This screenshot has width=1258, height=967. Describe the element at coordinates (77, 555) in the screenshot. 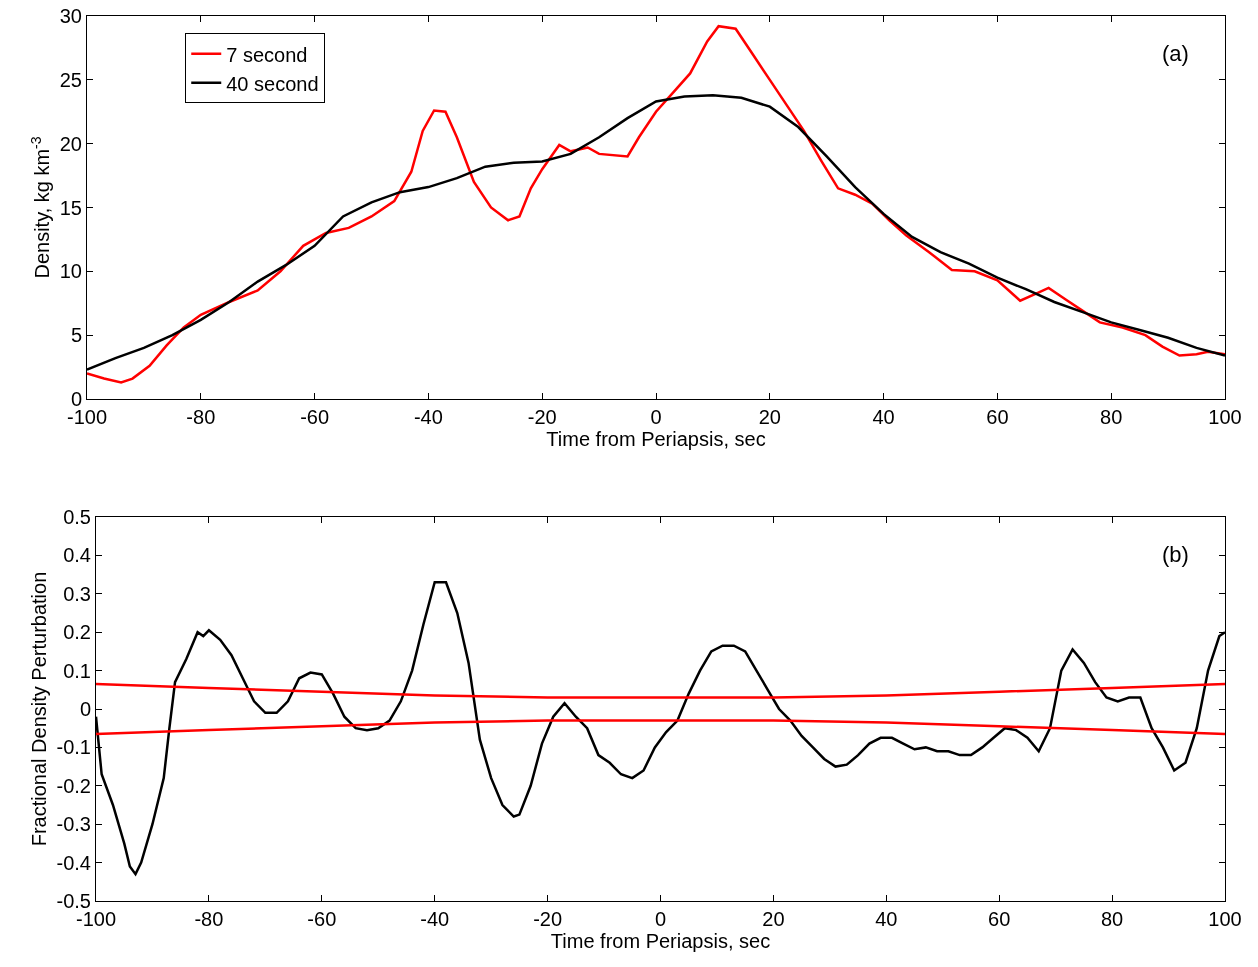

I see `y-tick-label: 0.4` at that location.